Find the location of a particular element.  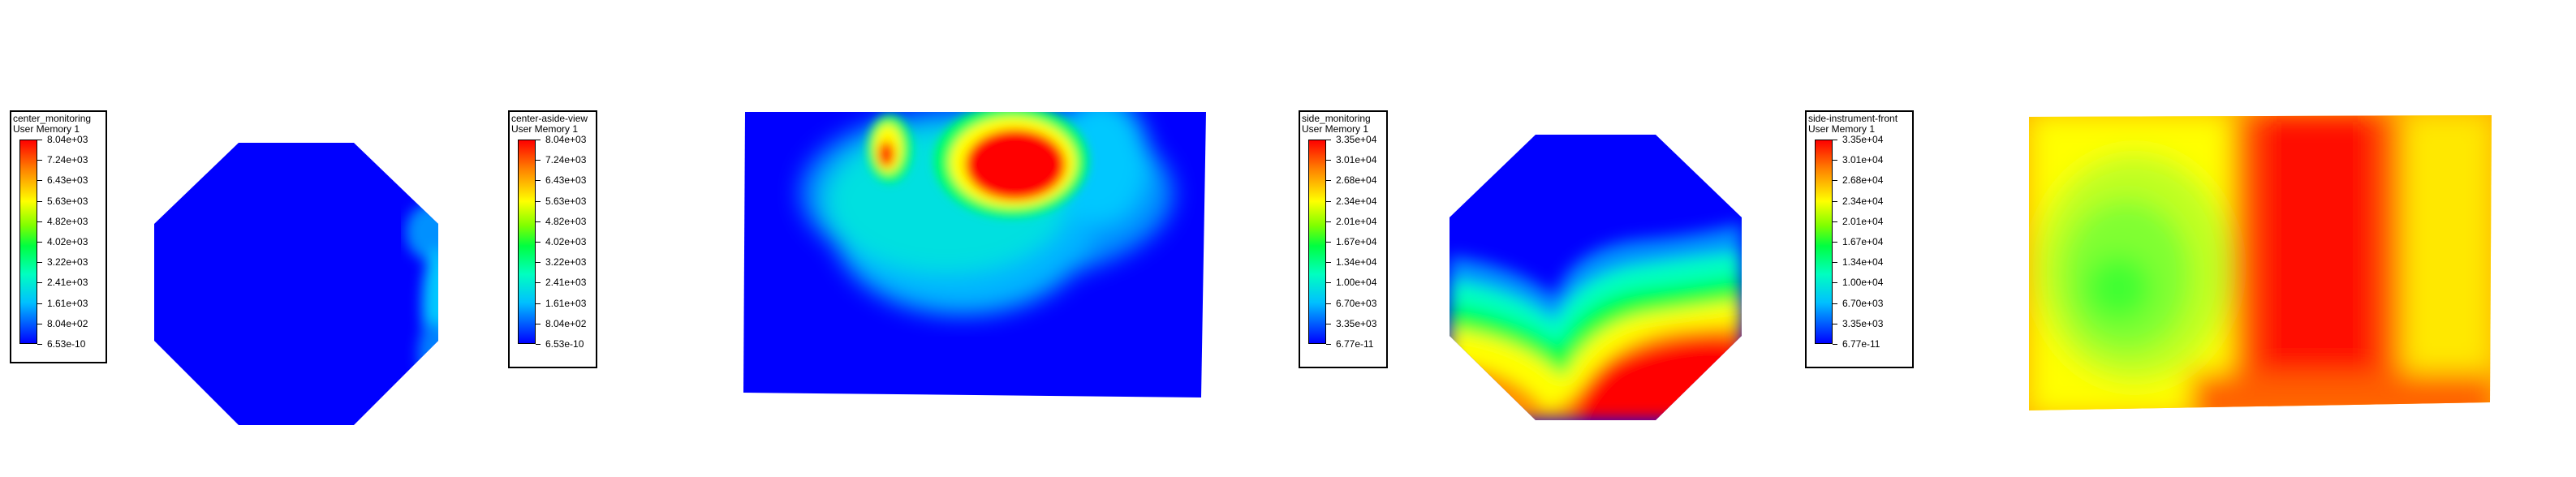

contour-plot-center-monitoring is located at coordinates (296, 285).